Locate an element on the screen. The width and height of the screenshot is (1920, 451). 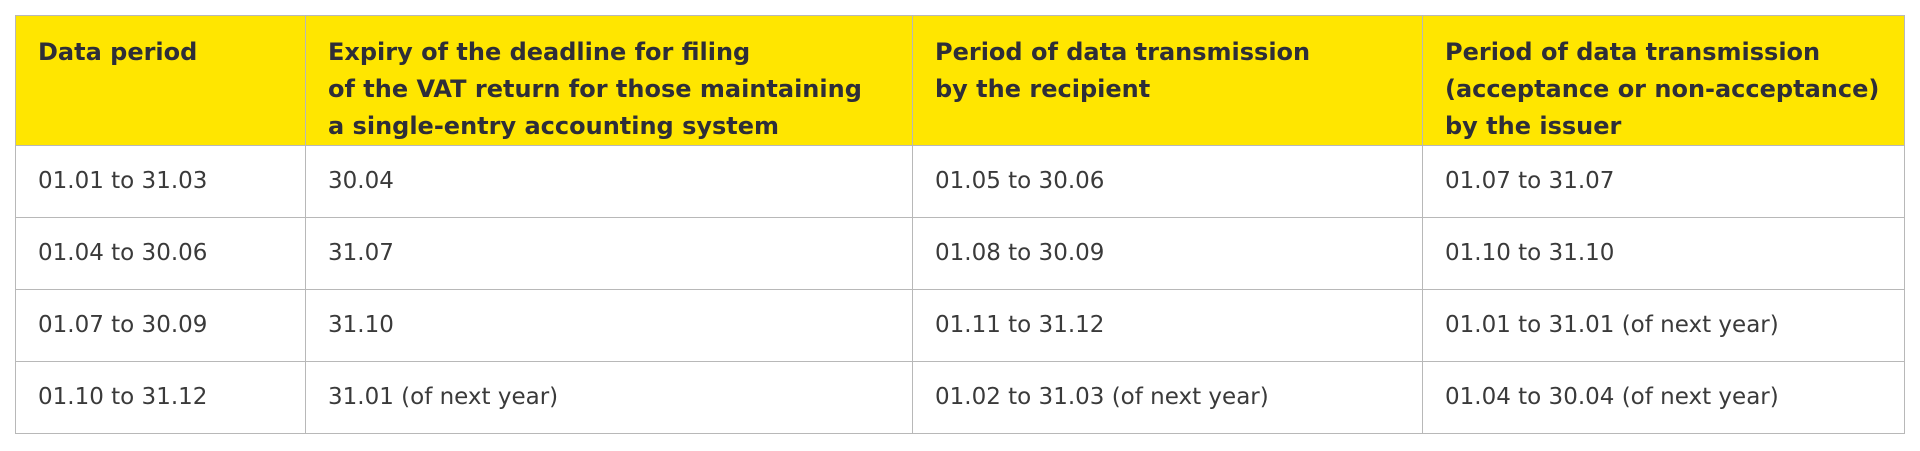
header-line: (acceptance or non-acceptance) is located at coordinates (1662, 89).